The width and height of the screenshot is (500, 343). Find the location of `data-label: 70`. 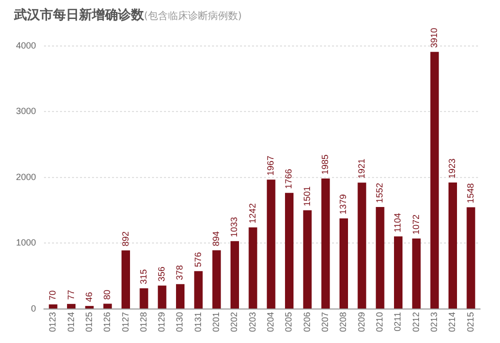

data-label: 70 is located at coordinates (53, 295).